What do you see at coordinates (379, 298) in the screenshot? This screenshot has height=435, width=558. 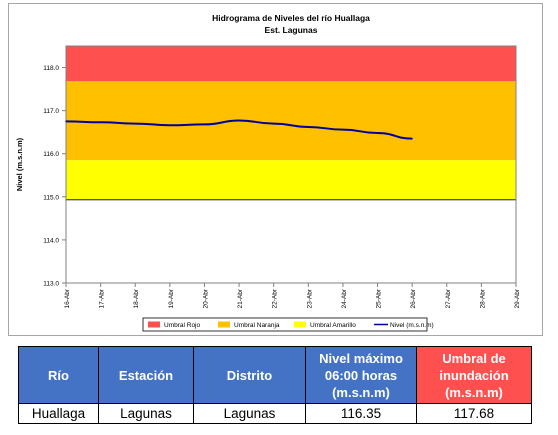 I see `x-tick-label: 25-Abr` at bounding box center [379, 298].